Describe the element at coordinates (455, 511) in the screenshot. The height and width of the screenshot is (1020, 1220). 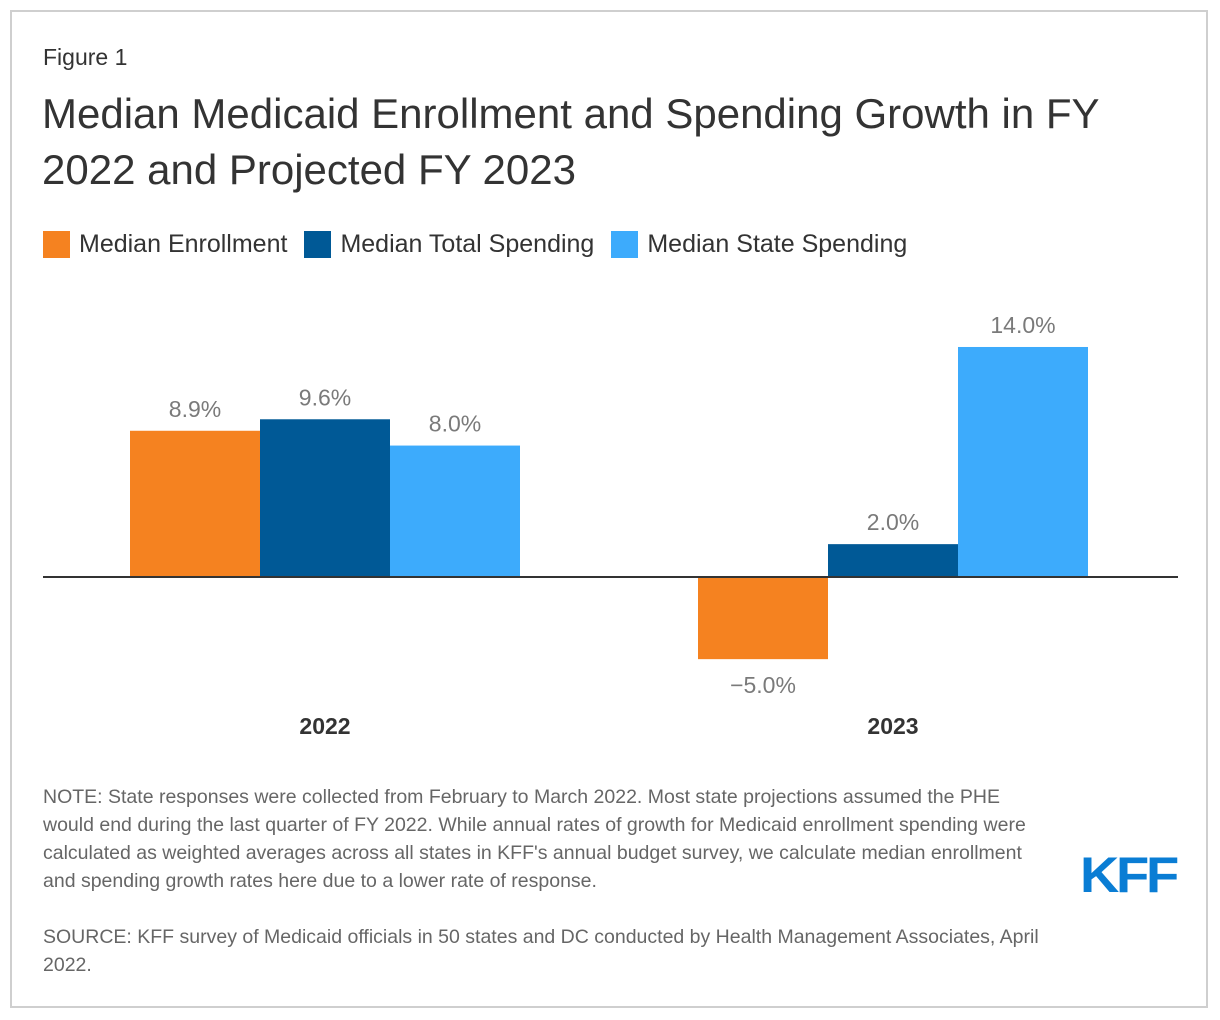
I see `bar-median-state-spending-2022` at that location.